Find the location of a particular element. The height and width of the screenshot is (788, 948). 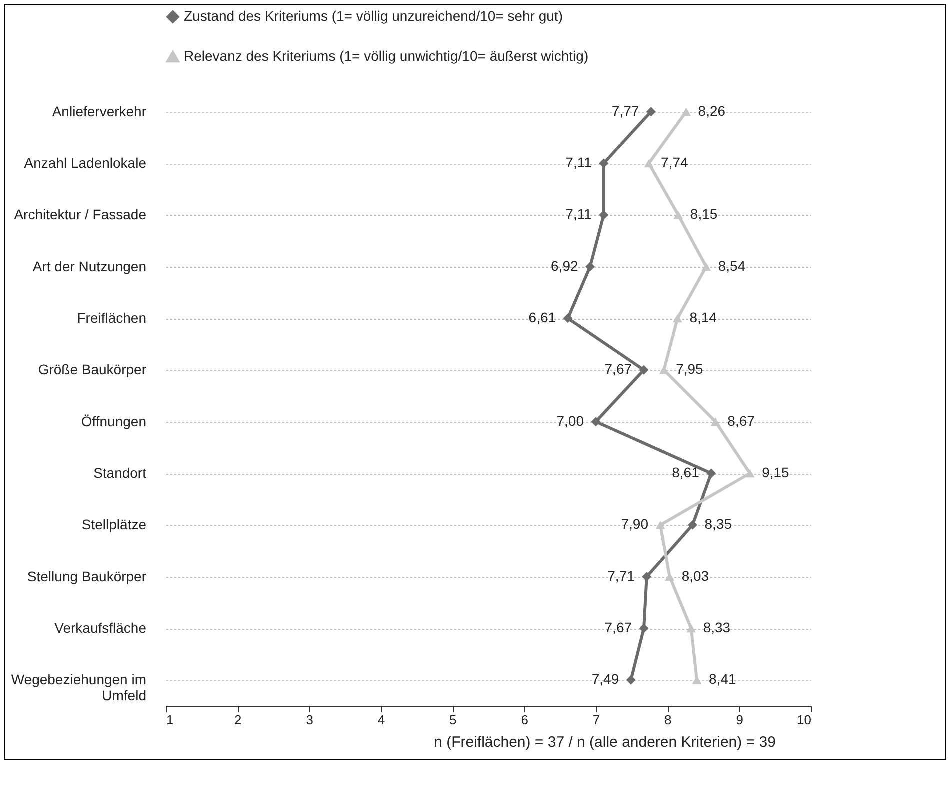

data-label: 7,00 is located at coordinates (570, 420).